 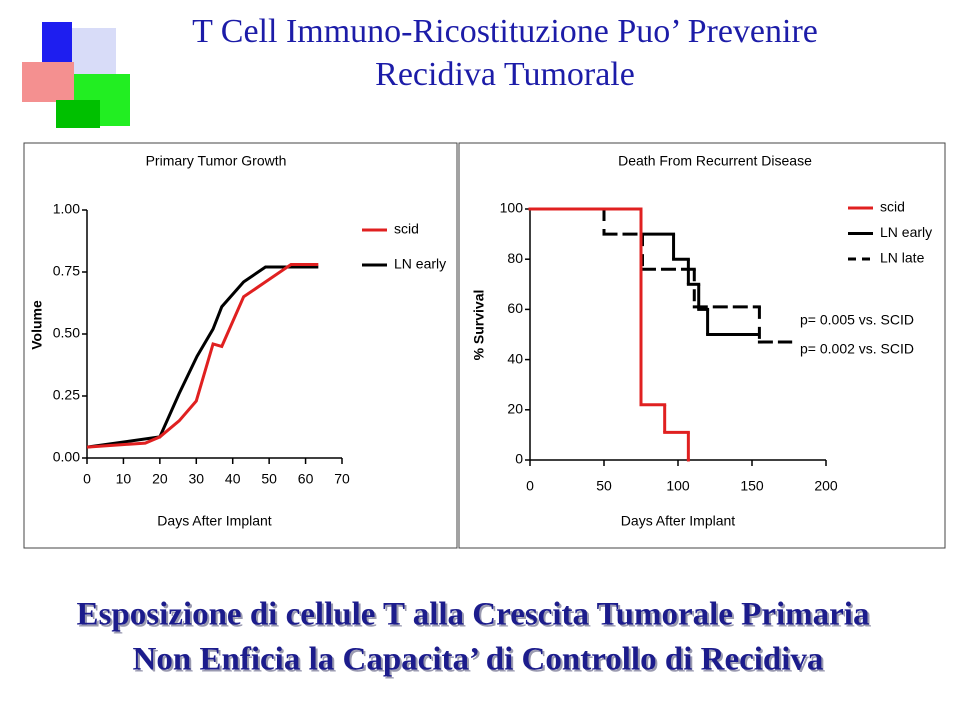 What do you see at coordinates (306, 479) in the screenshot?
I see `x-tick-label: 60` at bounding box center [306, 479].